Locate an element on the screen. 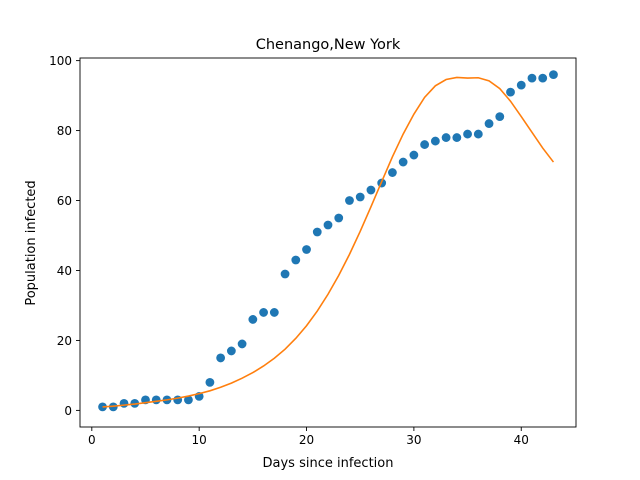  chart-title: Chenango,New York is located at coordinates (328, 45).